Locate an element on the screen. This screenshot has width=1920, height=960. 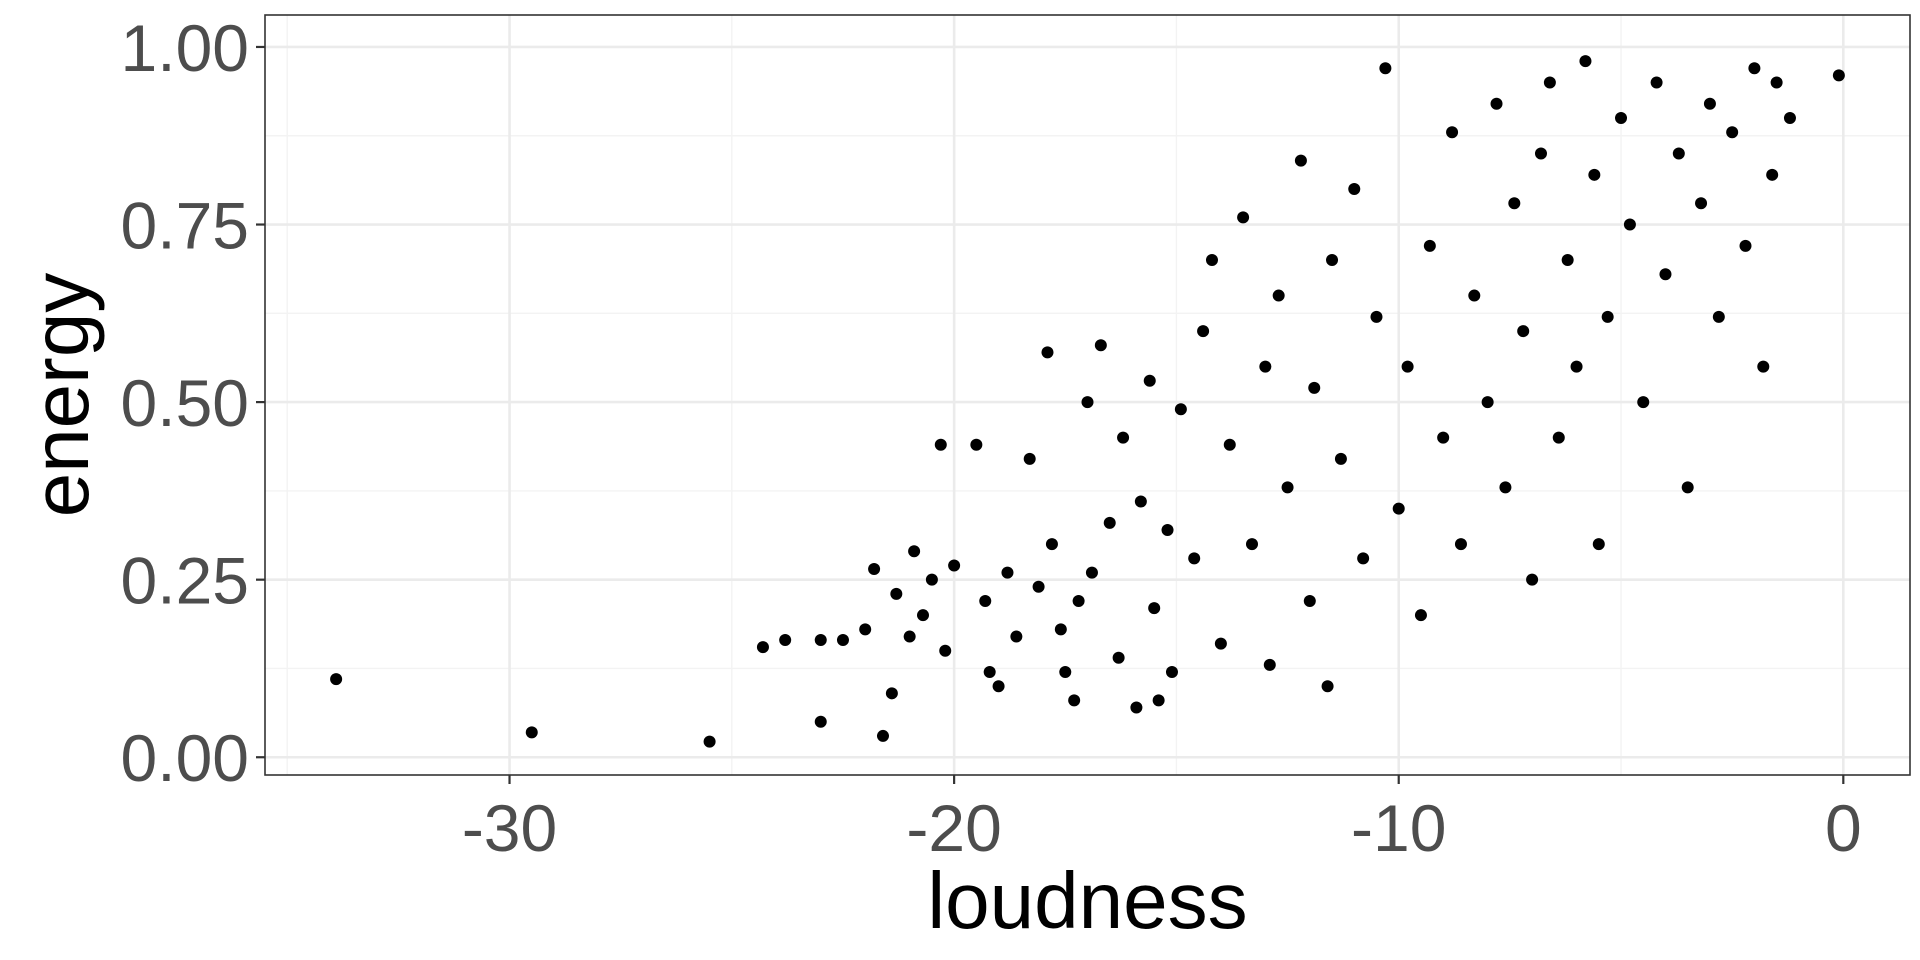
y-axis-title: energy is located at coordinates (60, 395).